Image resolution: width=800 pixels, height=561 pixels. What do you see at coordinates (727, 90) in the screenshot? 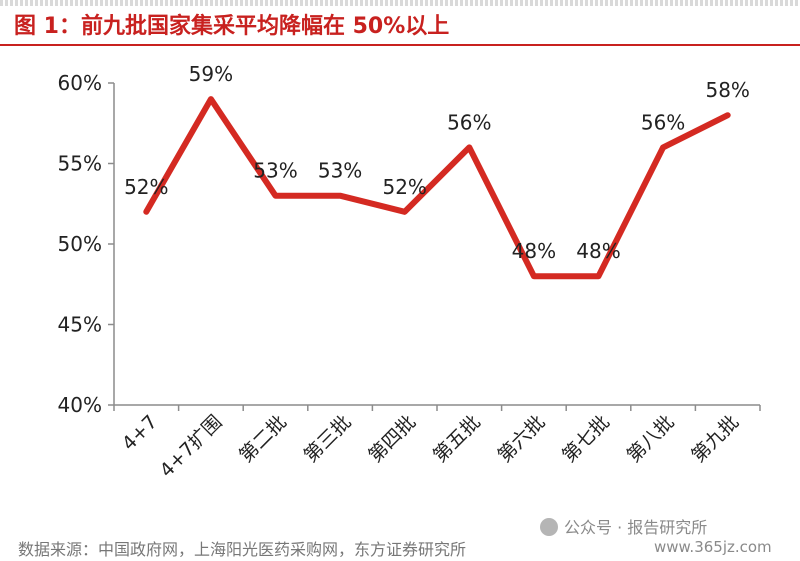
I see `data-label: 58%` at bounding box center [727, 90].